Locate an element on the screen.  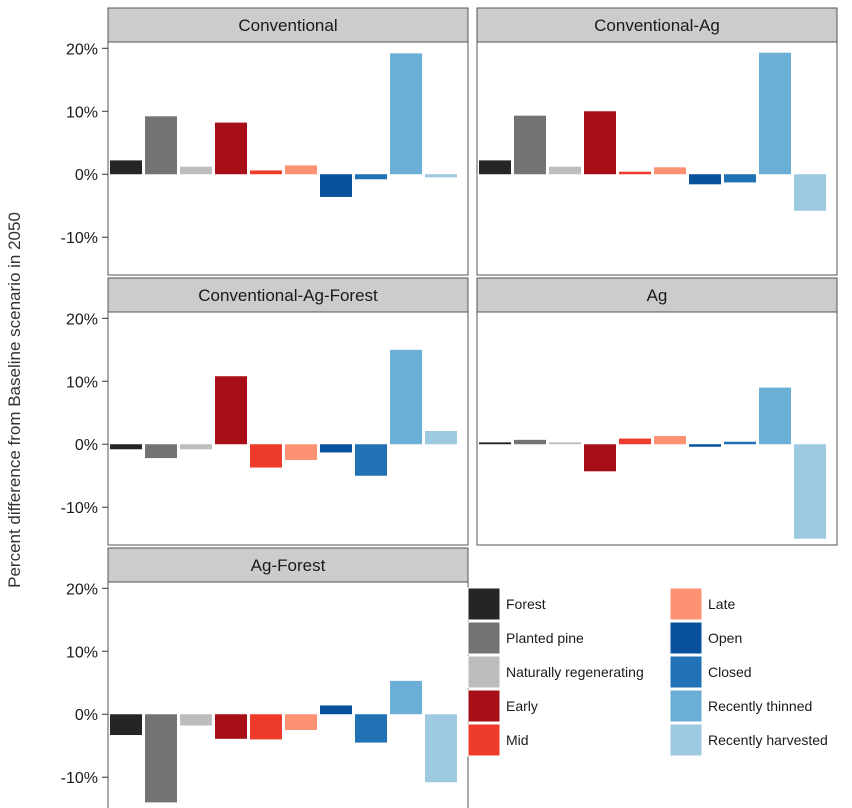
legend-label: Early is located at coordinates (522, 706).